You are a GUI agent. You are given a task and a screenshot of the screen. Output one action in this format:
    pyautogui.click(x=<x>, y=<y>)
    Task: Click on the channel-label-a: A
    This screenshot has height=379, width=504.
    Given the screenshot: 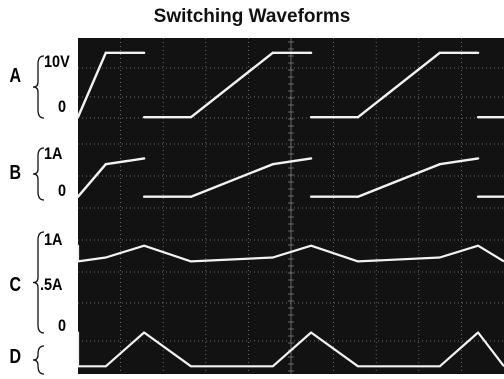 What is the action you would take?
    pyautogui.click(x=15, y=76)
    